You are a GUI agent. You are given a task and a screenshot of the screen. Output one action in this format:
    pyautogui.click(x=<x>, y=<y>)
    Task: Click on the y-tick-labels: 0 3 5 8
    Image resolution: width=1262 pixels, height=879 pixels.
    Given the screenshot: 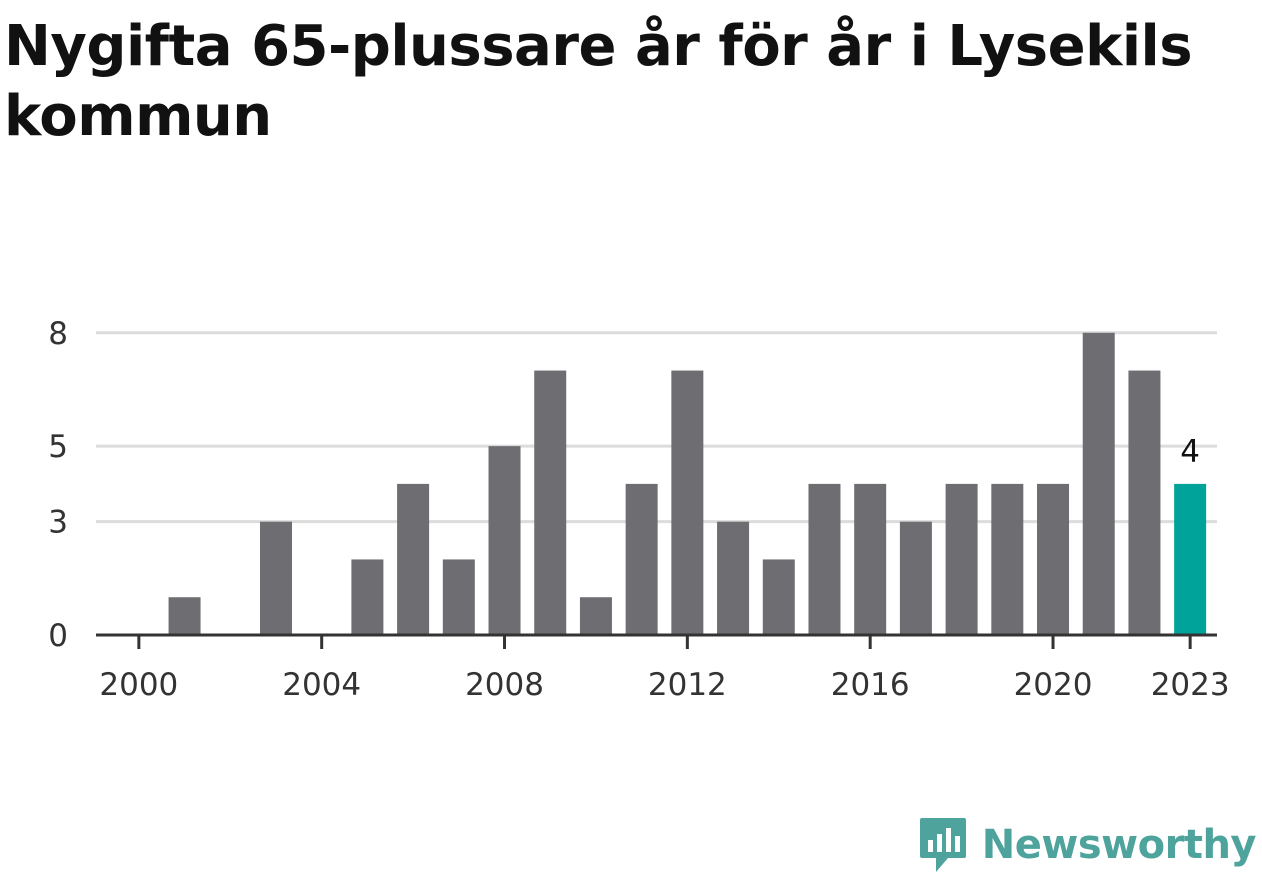 What is the action you would take?
    pyautogui.click(x=58, y=485)
    